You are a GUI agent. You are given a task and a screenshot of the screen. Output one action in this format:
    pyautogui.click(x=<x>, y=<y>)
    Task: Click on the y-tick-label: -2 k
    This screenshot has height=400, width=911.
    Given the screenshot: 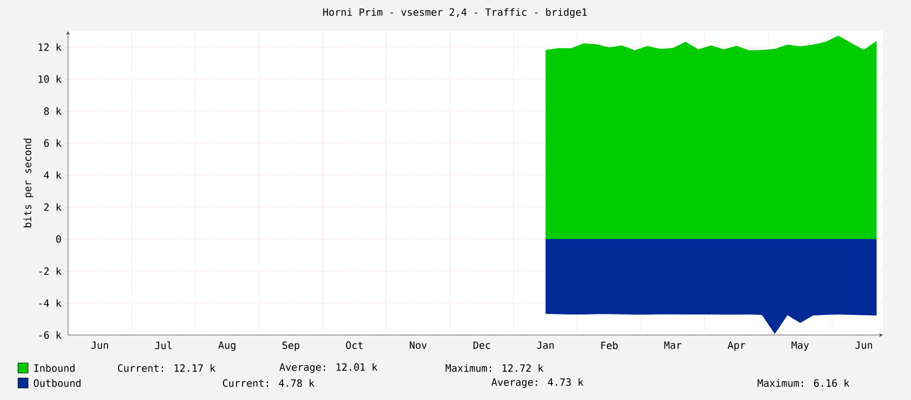 What is the action you would take?
    pyautogui.click(x=50, y=271)
    